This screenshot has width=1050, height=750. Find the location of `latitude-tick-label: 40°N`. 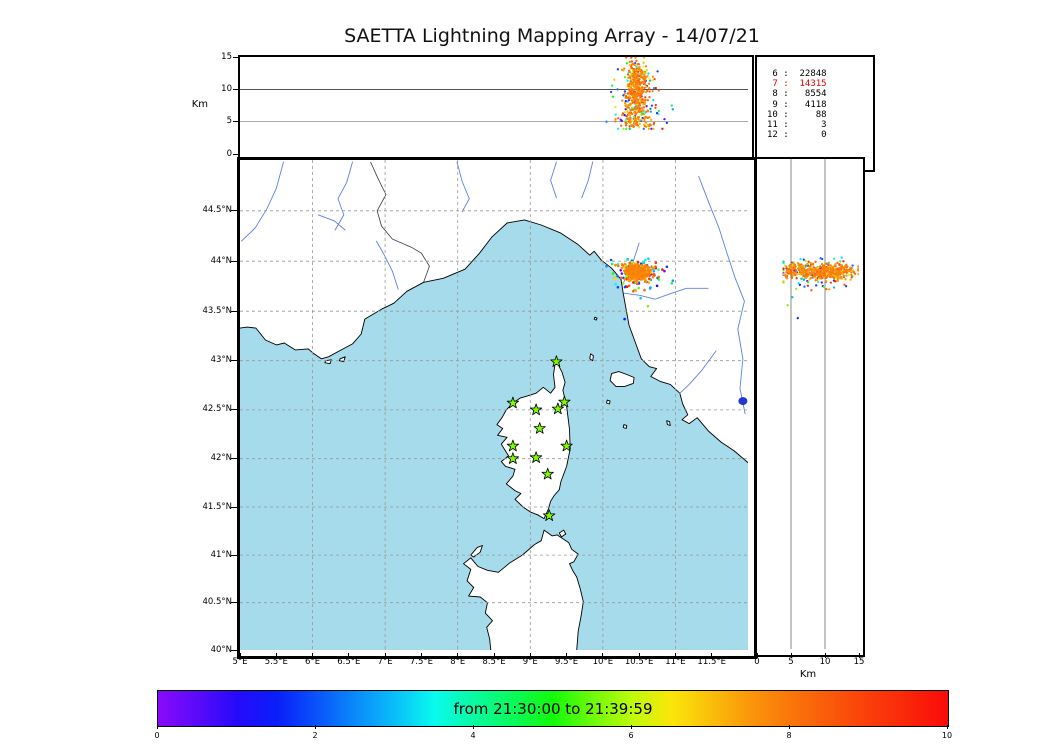

latitude-tick-label: 40°N is located at coordinates (221, 649).